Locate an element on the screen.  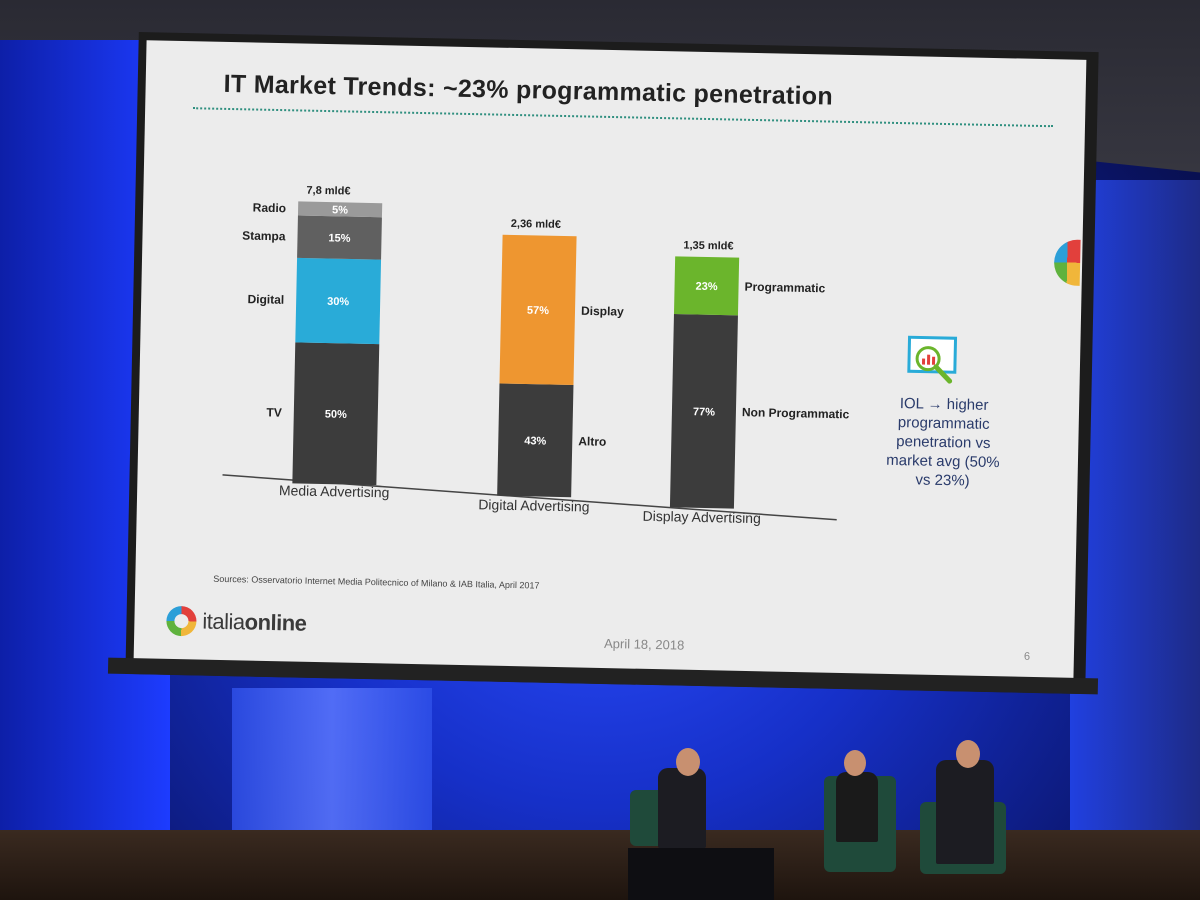
brand-name: italiaonline is located at coordinates (254, 623).